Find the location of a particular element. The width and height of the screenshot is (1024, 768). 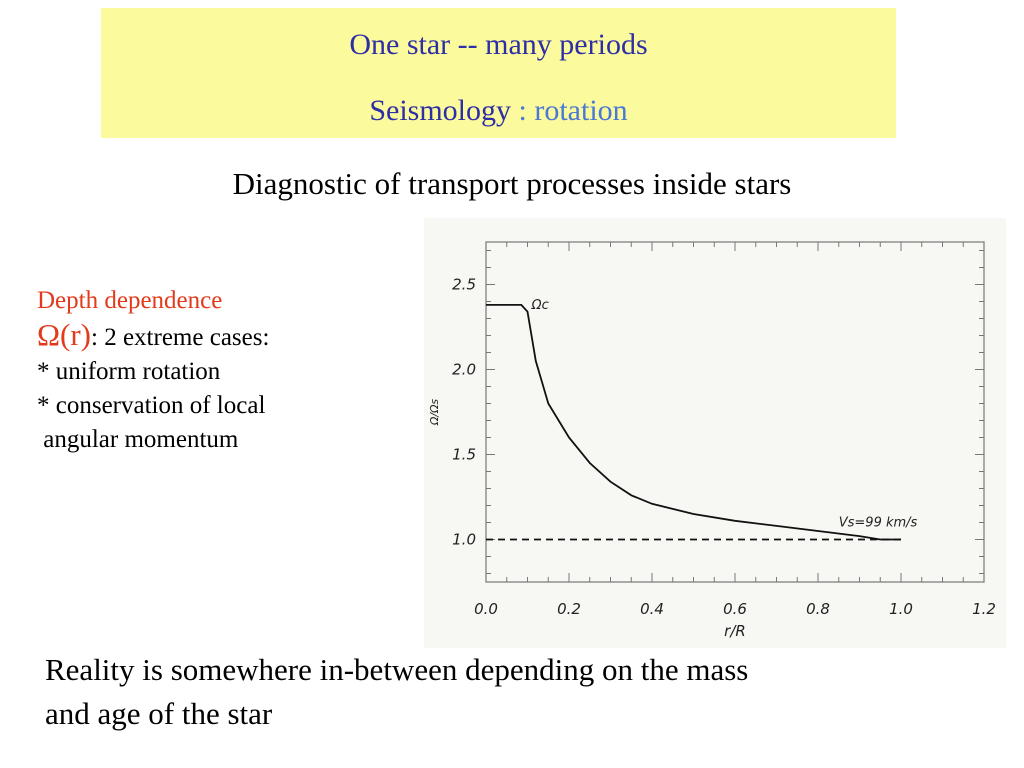

bullet-angular: angular momentum is located at coordinates (138, 439).